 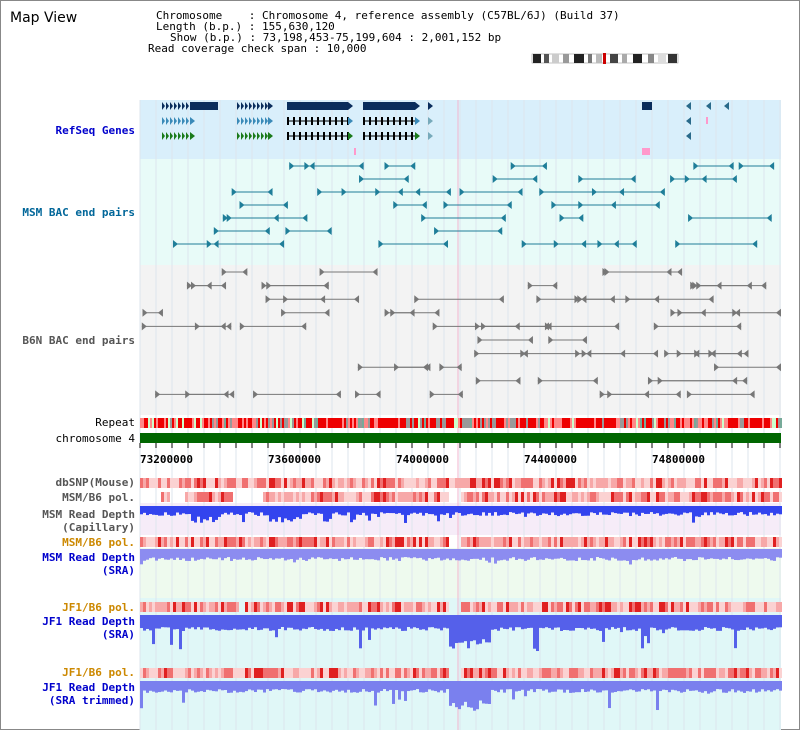 I want to click on gene-arrow, so click(x=430, y=106).